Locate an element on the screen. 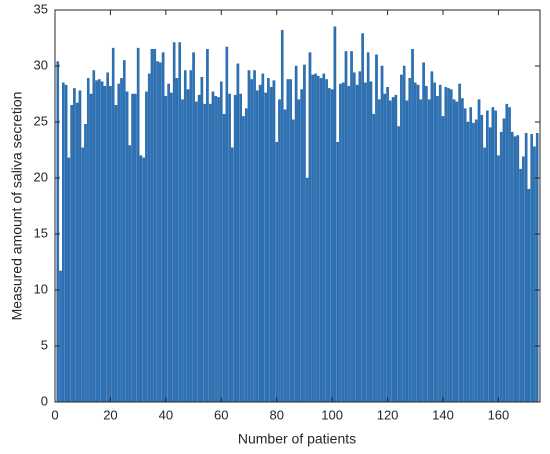 Image resolution: width=550 pixels, height=454 pixels. y-tick-label: 15 is located at coordinates (41, 232).